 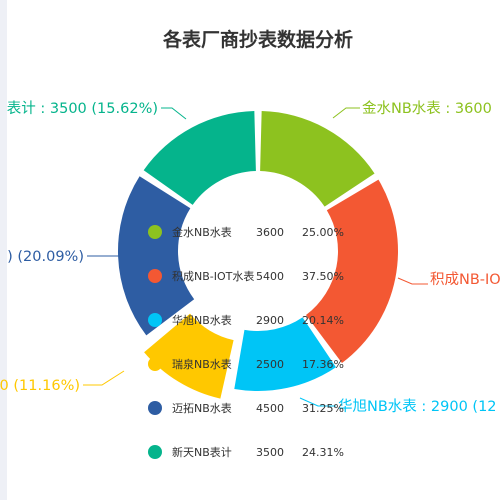 What do you see at coordinates (323, 232) in the screenshot?
I see `legend-percent: 25.00%` at bounding box center [323, 232].